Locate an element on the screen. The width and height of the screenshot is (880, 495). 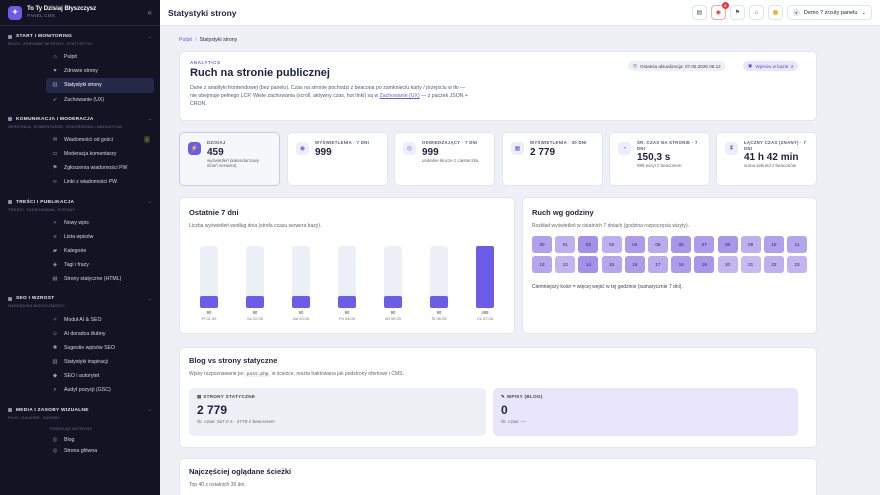
bar-track: 90 Wt 05.05 is located at coordinates (393, 283).